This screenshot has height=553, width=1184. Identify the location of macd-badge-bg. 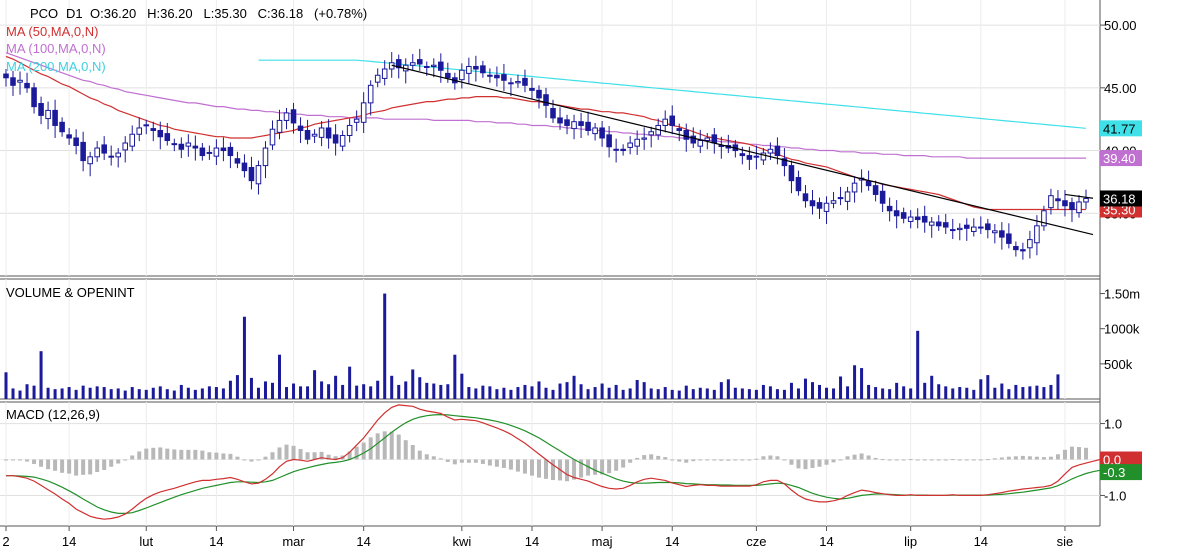
(1121, 472).